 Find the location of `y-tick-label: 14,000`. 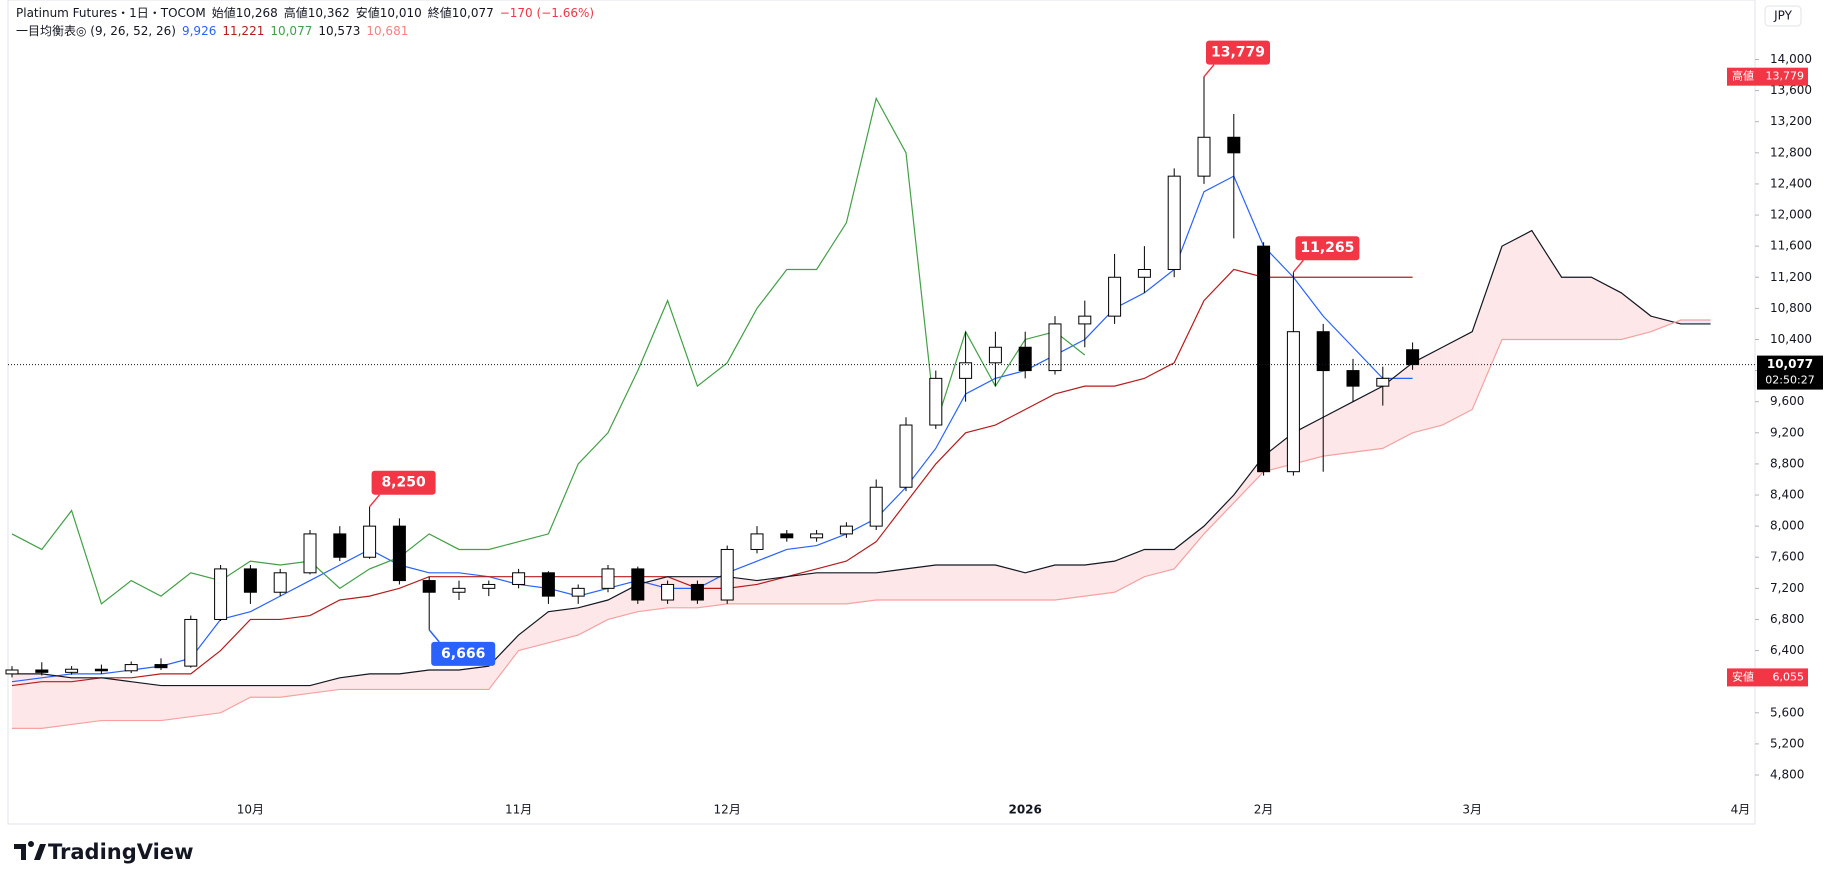

y-tick-label: 14,000 is located at coordinates (1791, 59).